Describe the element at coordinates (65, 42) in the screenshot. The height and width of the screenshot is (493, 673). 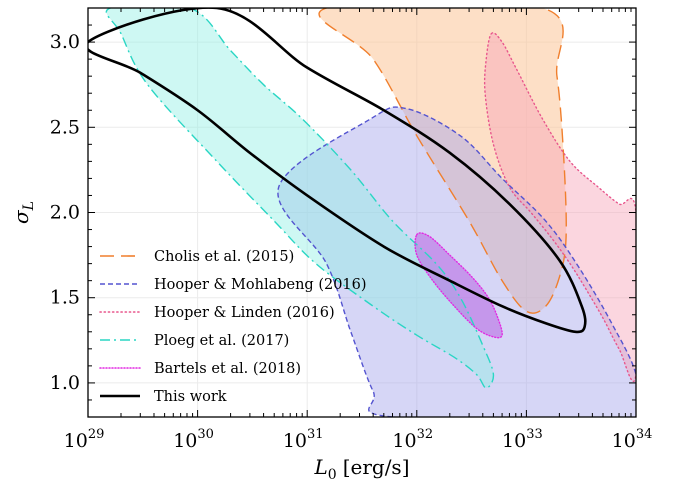
I see `y-tick-label: 3.0` at that location.